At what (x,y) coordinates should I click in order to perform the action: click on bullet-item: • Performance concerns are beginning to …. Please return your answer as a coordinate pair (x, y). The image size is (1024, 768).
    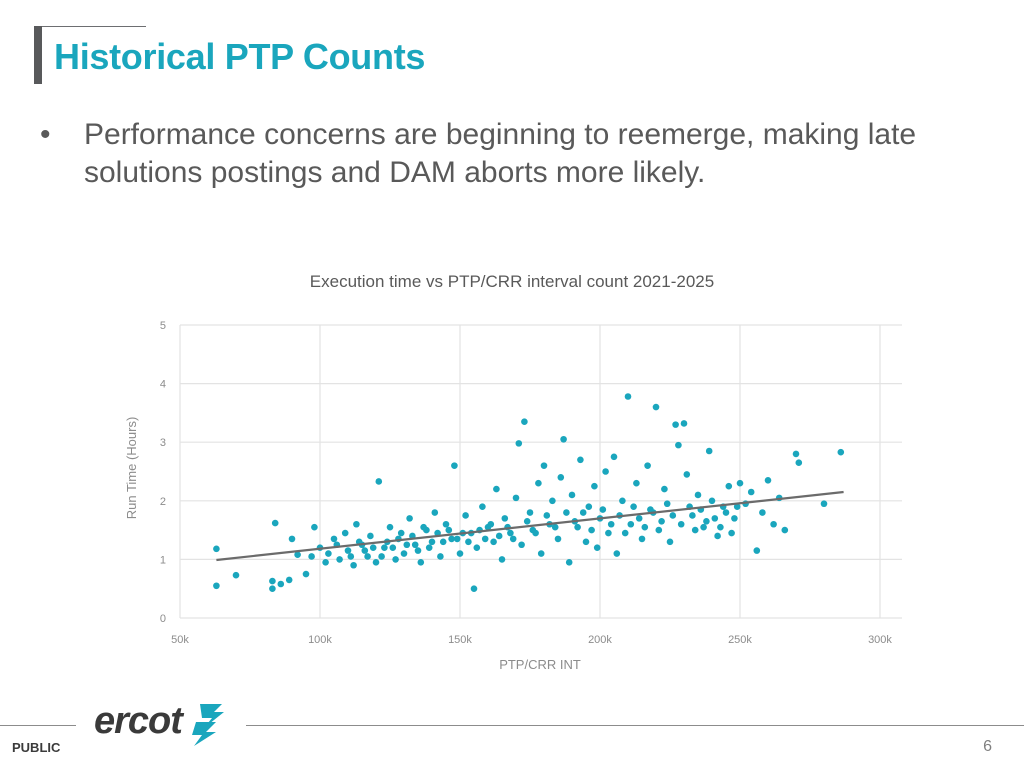
    Looking at the image, I should click on (505, 154).